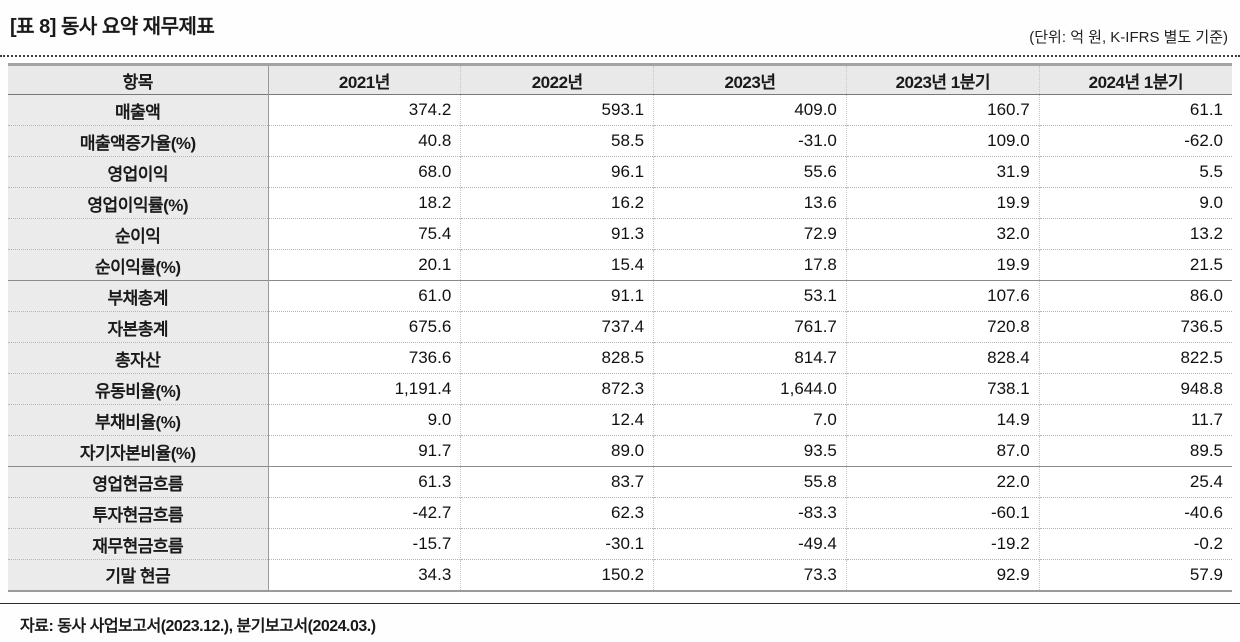 This screenshot has width=1240, height=642. What do you see at coordinates (365, 203) in the screenshot?
I see `value-cell: 18.2` at bounding box center [365, 203].